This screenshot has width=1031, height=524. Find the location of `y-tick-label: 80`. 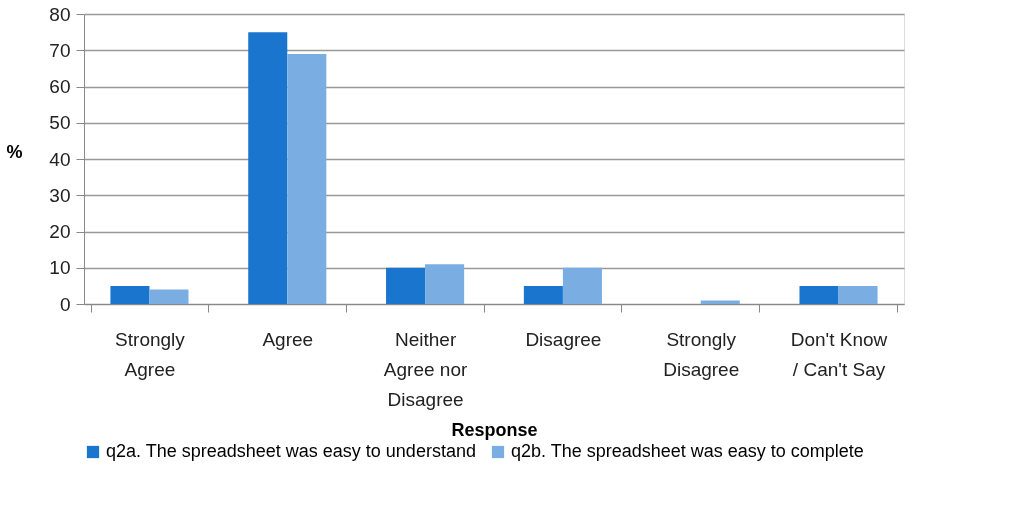

y-tick-label: 80 is located at coordinates (60, 14).